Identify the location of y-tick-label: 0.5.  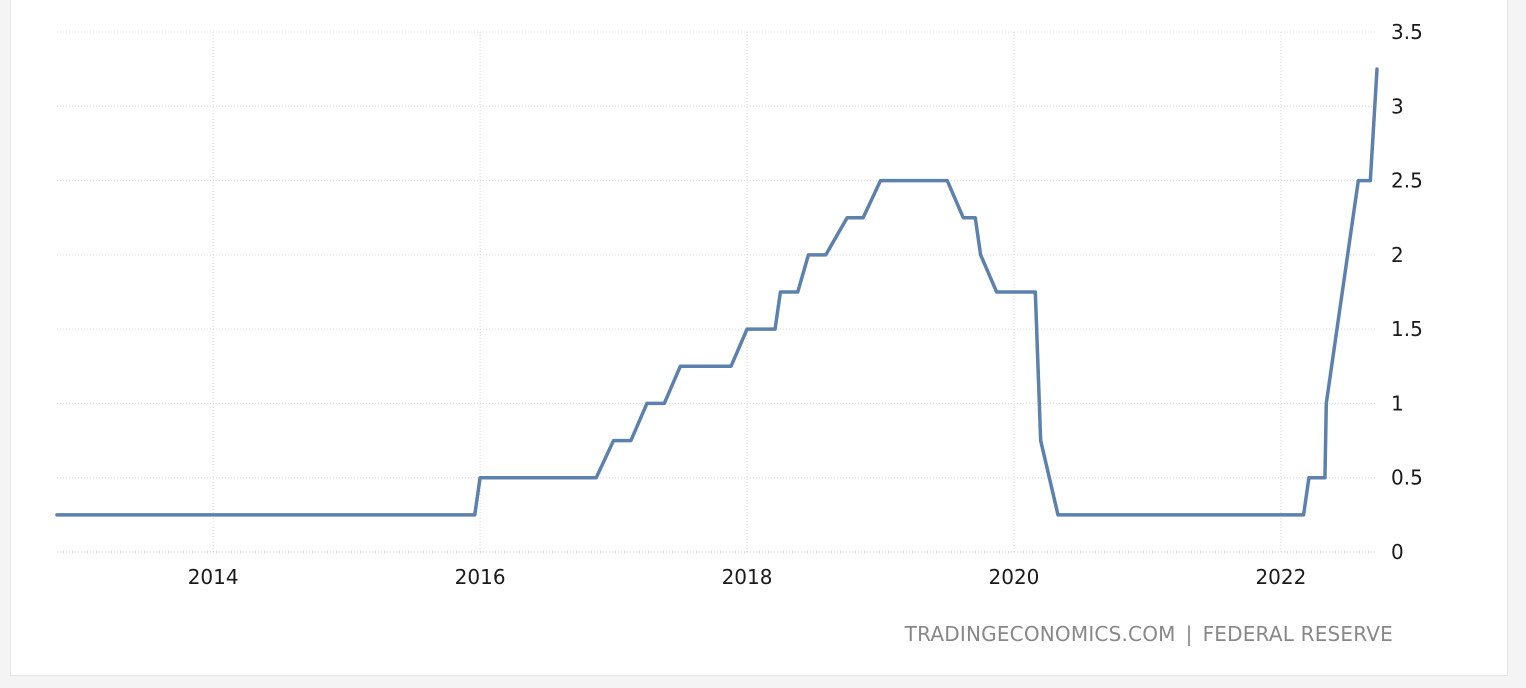
(1407, 478).